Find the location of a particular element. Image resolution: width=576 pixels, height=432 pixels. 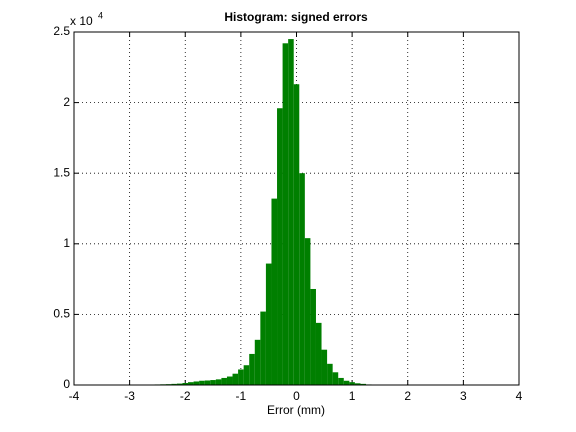

x-tick-label: -1 is located at coordinates (241, 396).